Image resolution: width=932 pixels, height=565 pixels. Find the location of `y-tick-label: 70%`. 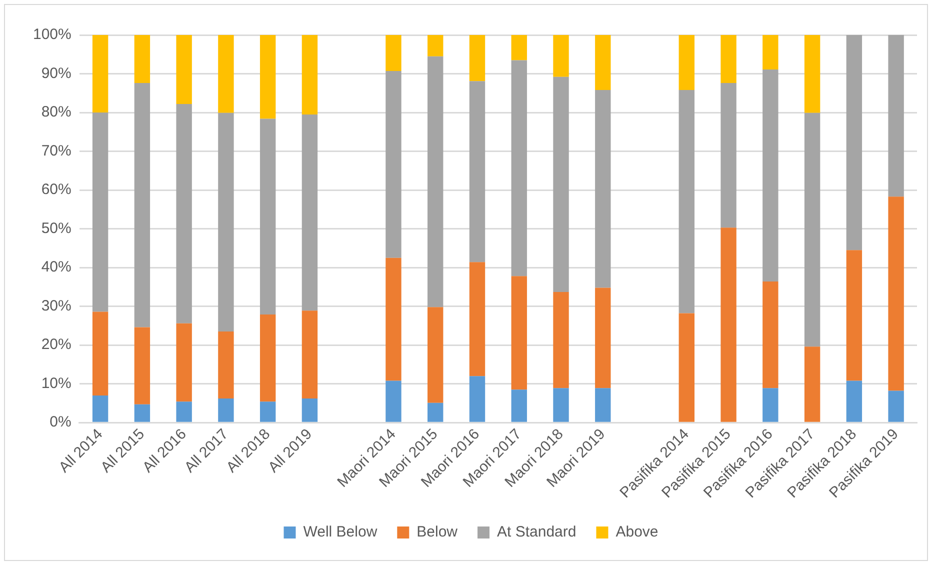

y-tick-label: 70% is located at coordinates (56, 151).